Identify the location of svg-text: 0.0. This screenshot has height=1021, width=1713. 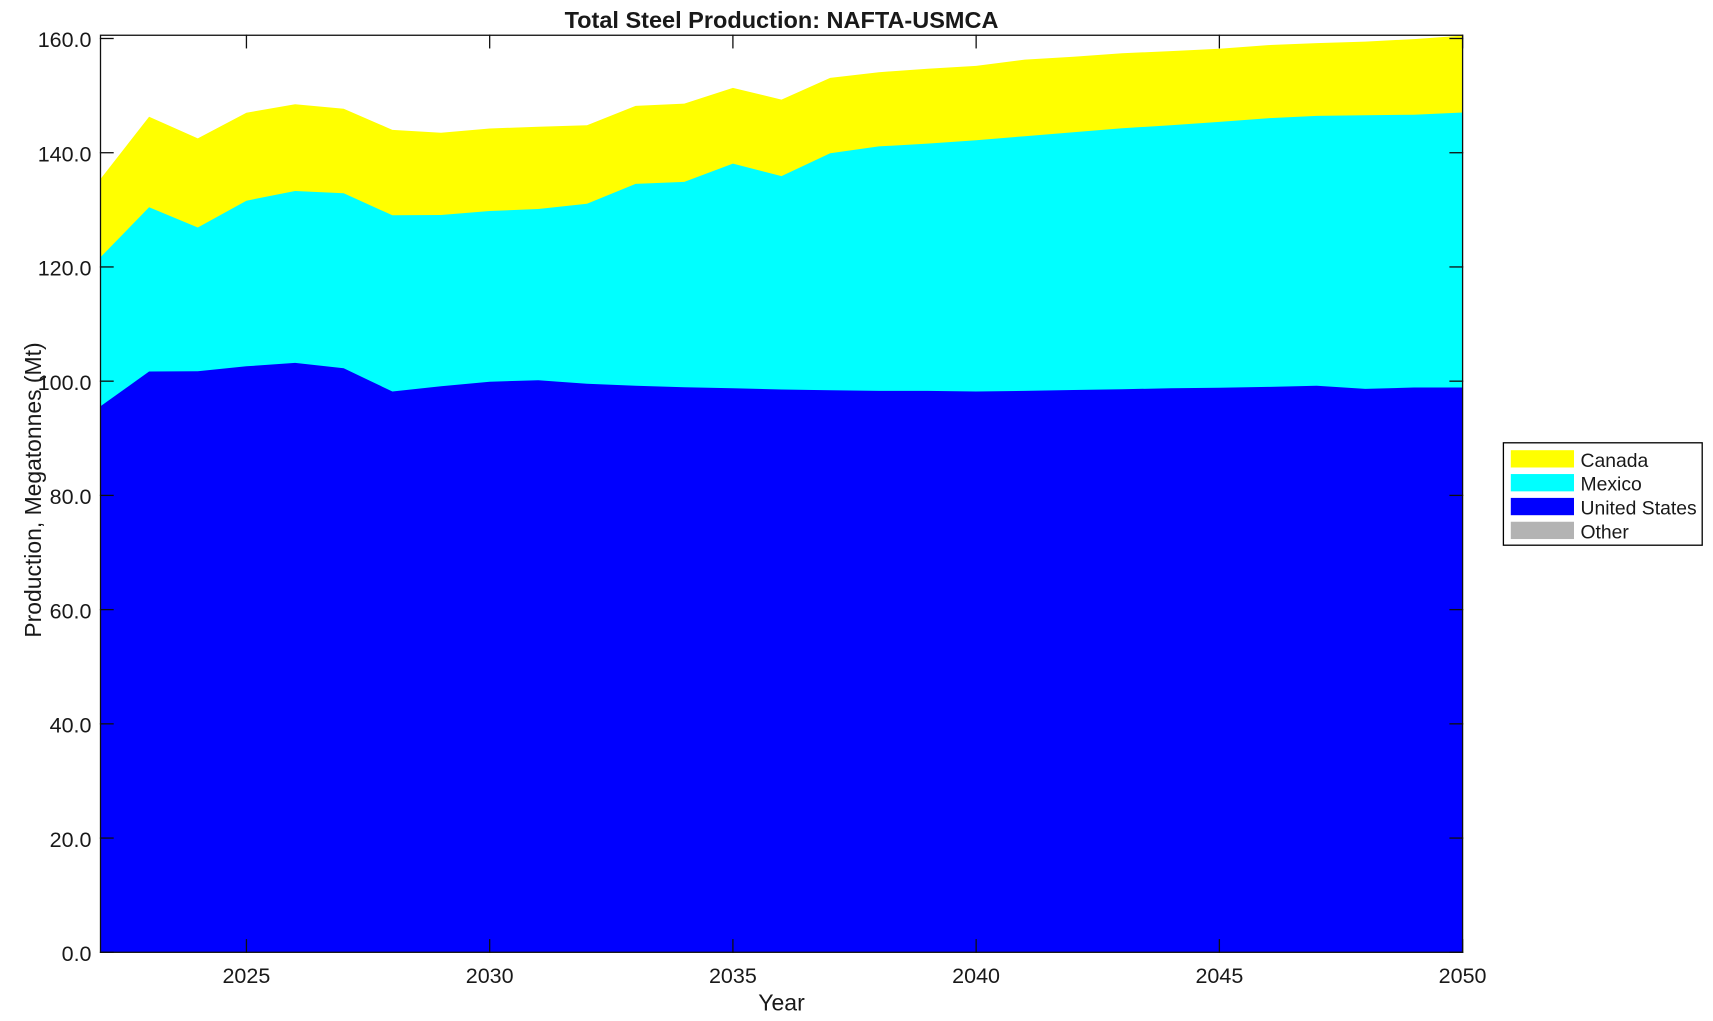
(77, 954).